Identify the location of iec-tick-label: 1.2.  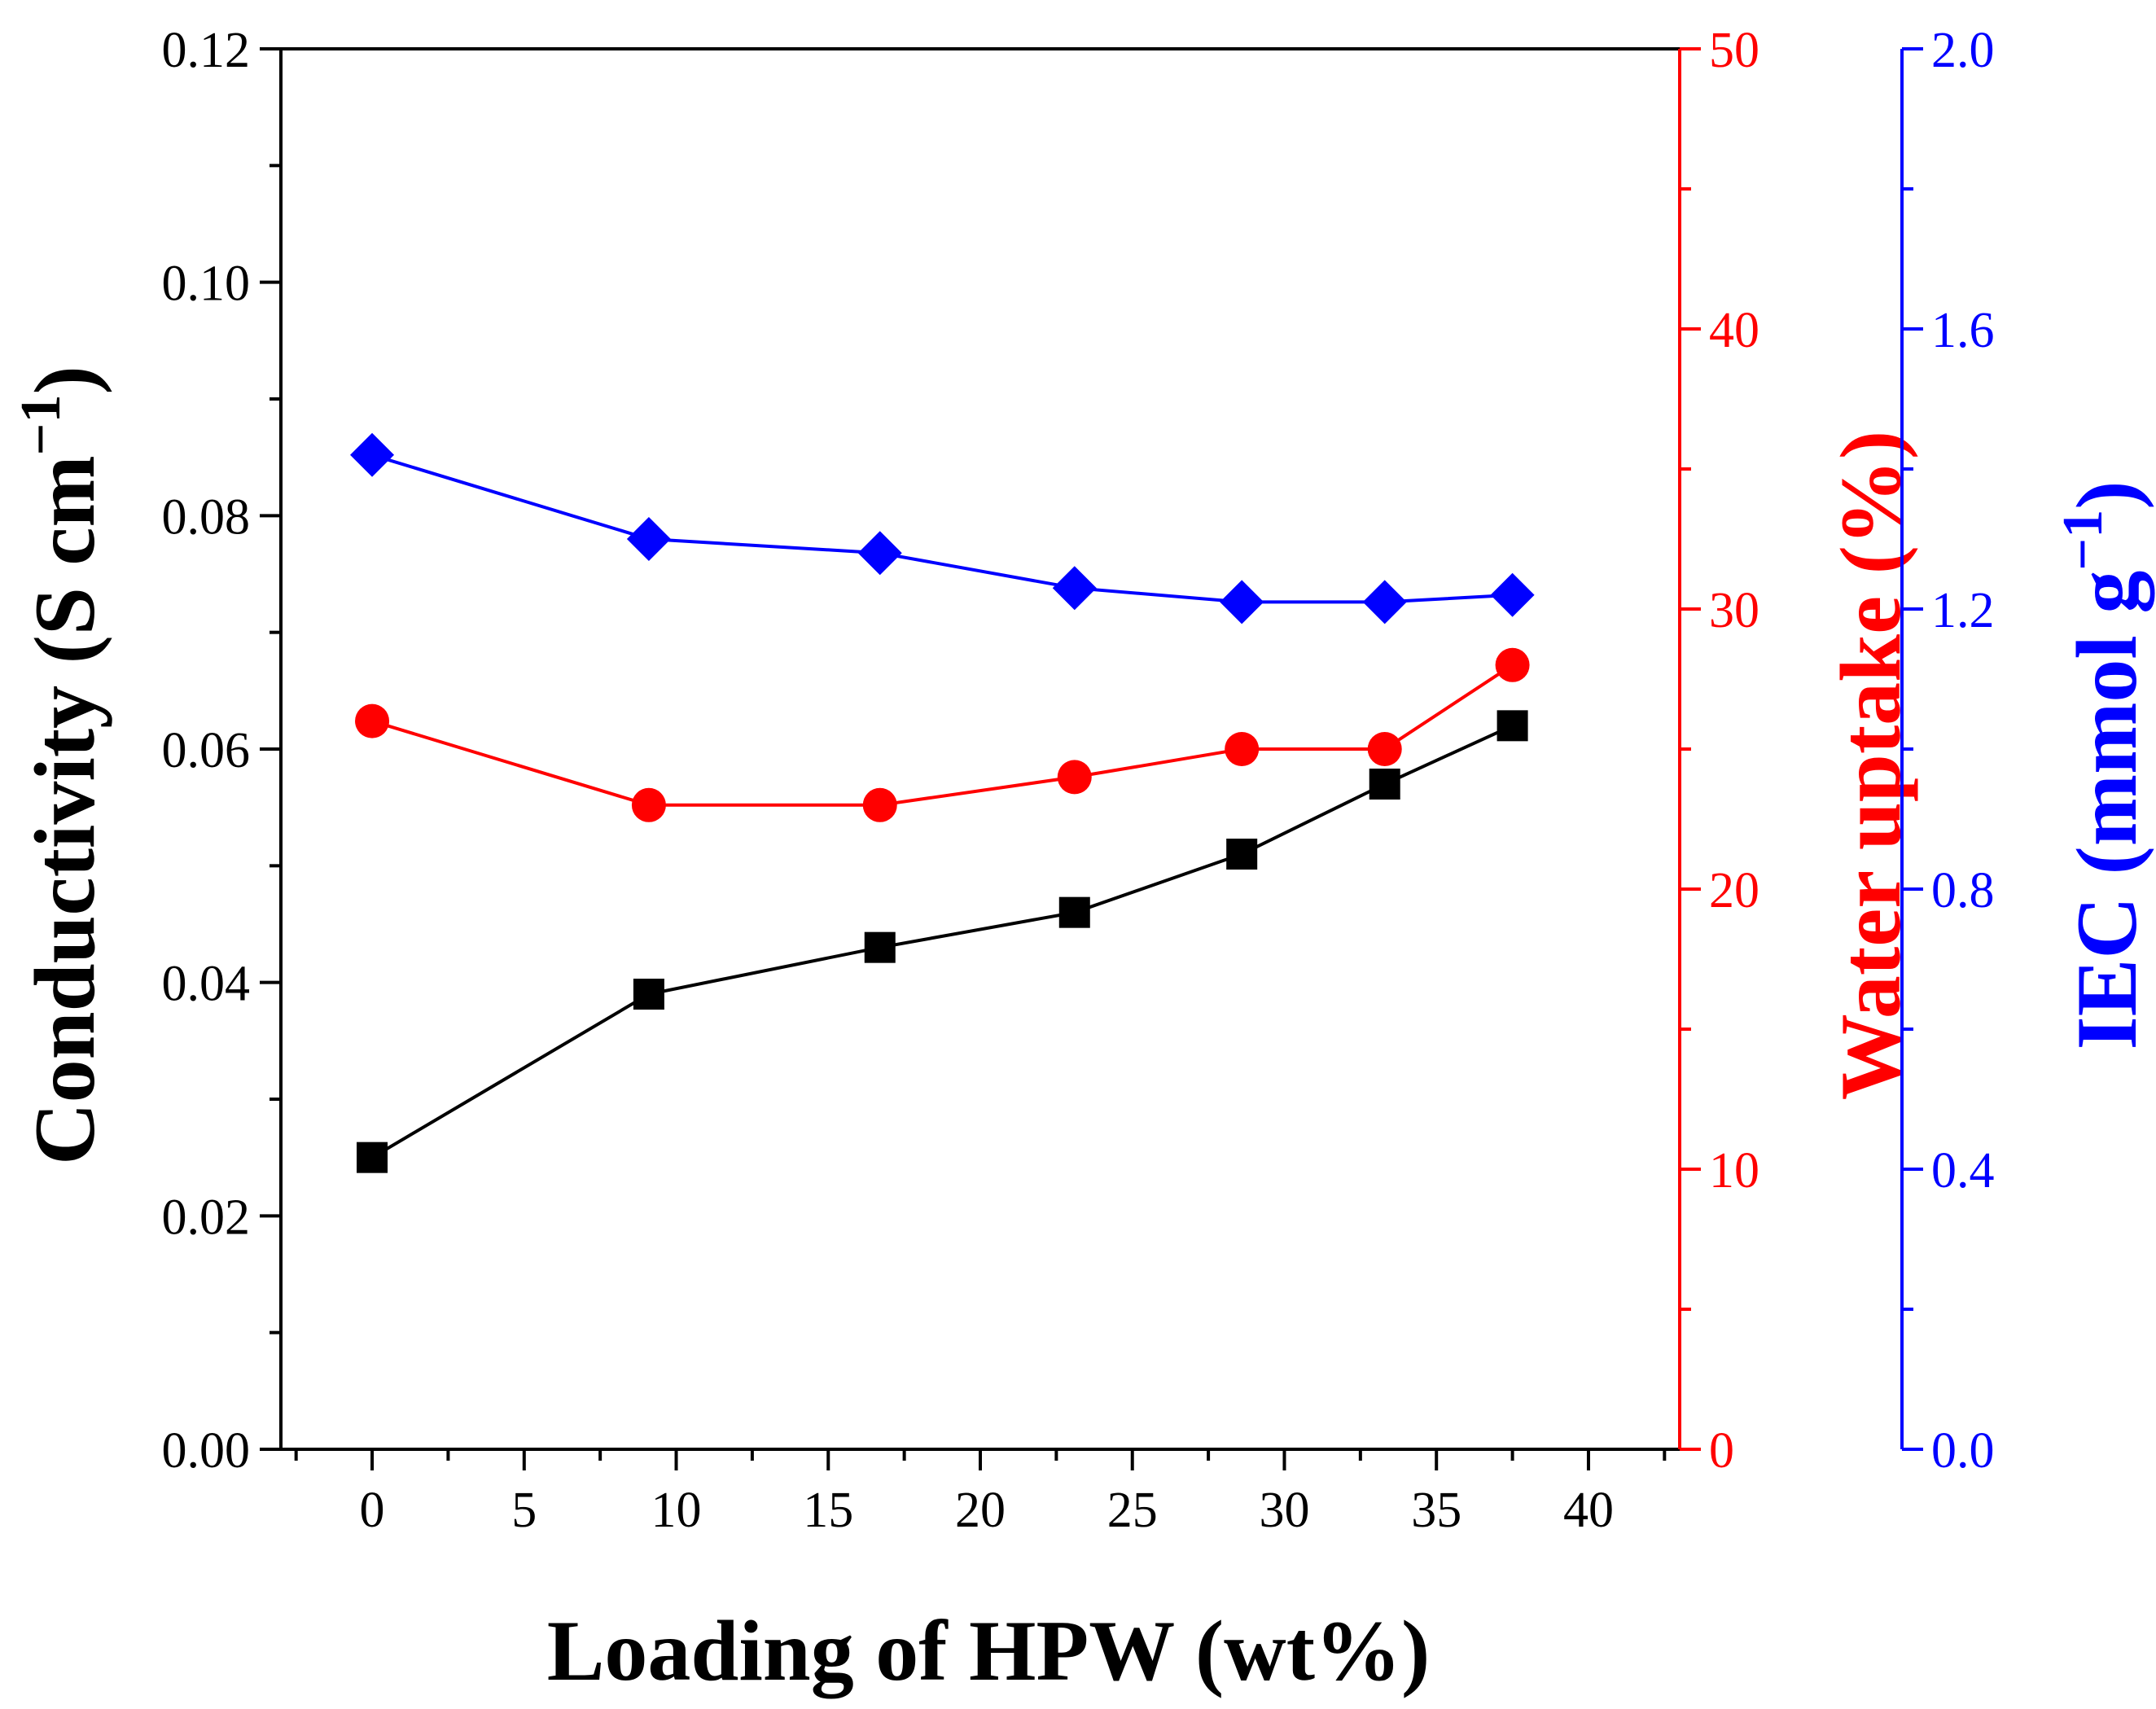
(1963, 610).